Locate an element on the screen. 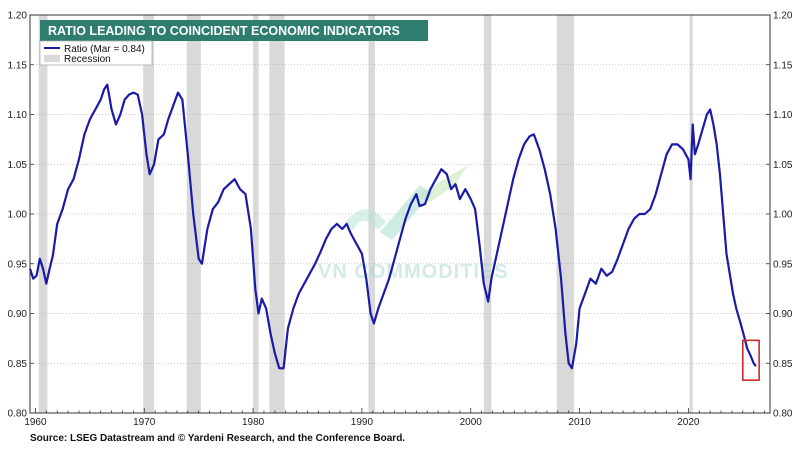  y-tick-label-right: 0.95 is located at coordinates (783, 264).